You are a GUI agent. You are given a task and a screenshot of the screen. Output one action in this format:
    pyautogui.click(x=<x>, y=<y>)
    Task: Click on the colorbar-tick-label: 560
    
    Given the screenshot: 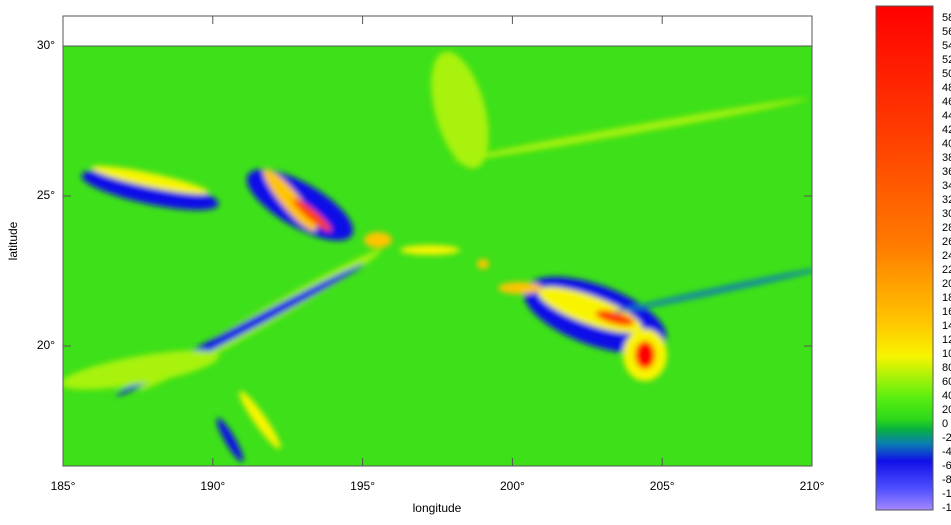 What is the action you would take?
    pyautogui.click(x=946, y=32)
    